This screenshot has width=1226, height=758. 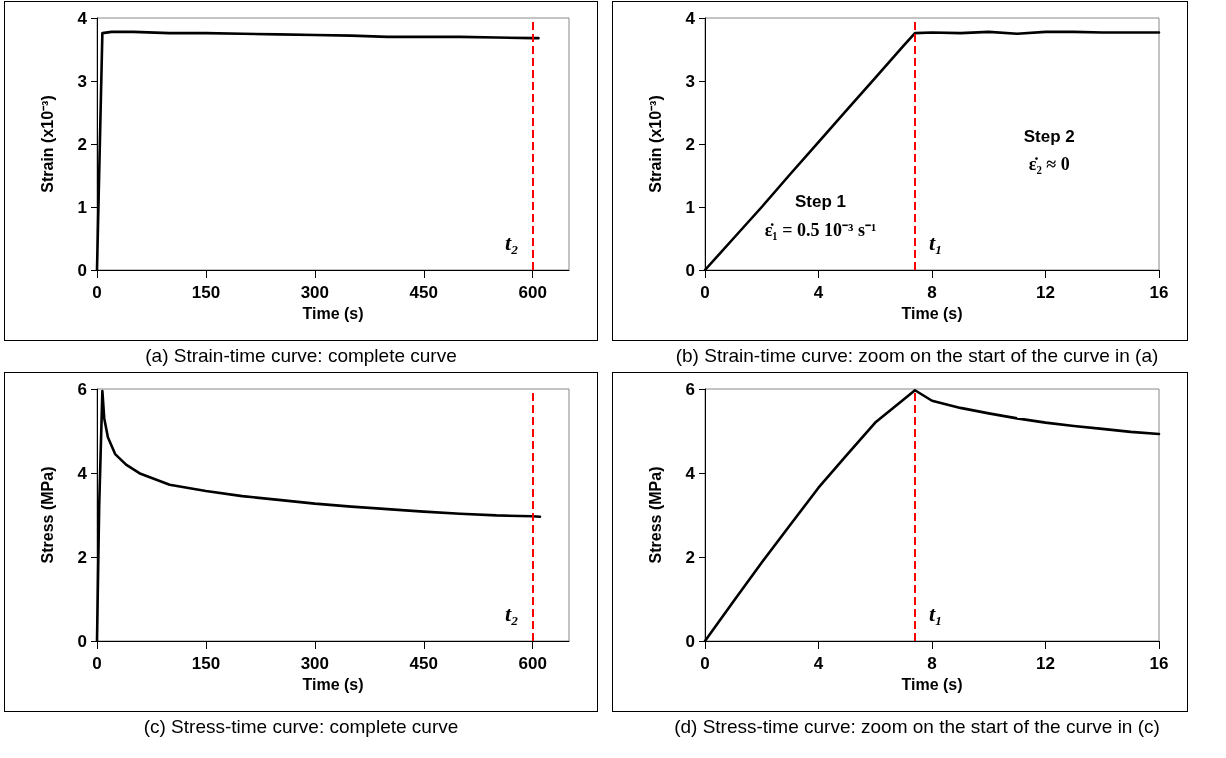 What do you see at coordinates (820, 202) in the screenshot?
I see `annotation: Step 1` at bounding box center [820, 202].